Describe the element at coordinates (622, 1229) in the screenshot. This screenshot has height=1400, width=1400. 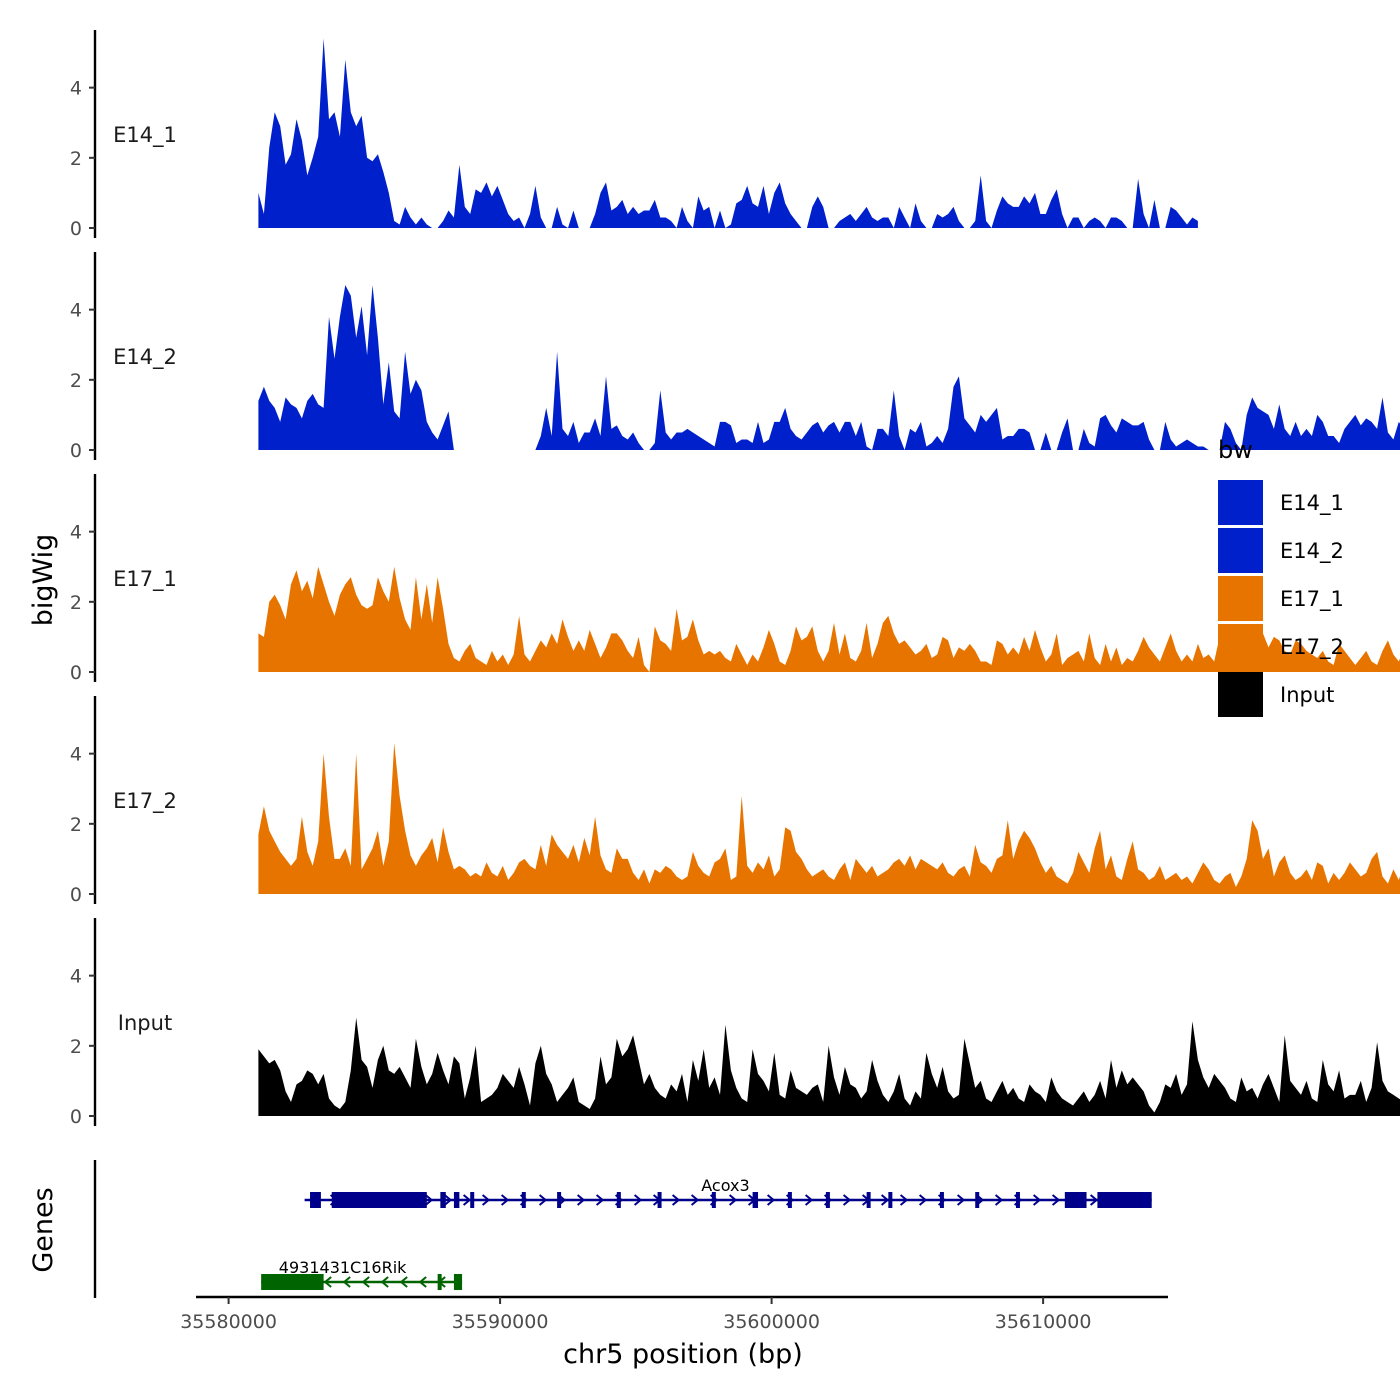
I see `gene-panel: Acox3 4931431C16Rik` at that location.